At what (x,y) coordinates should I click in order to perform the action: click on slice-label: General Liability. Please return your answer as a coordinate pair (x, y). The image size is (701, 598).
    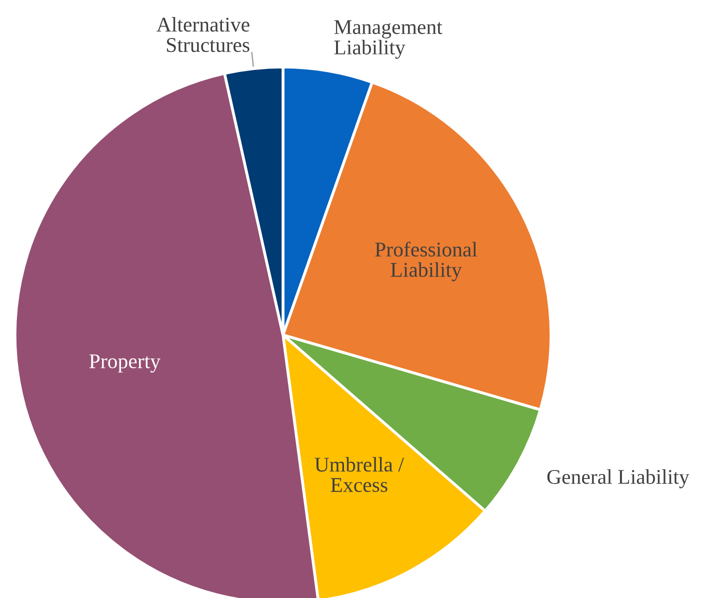
    Looking at the image, I should click on (618, 478).